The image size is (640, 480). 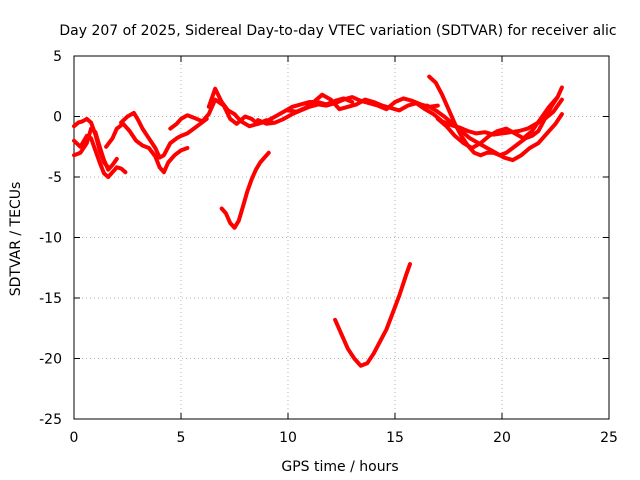 I want to click on x-tick-label: 10, so click(x=288, y=438).